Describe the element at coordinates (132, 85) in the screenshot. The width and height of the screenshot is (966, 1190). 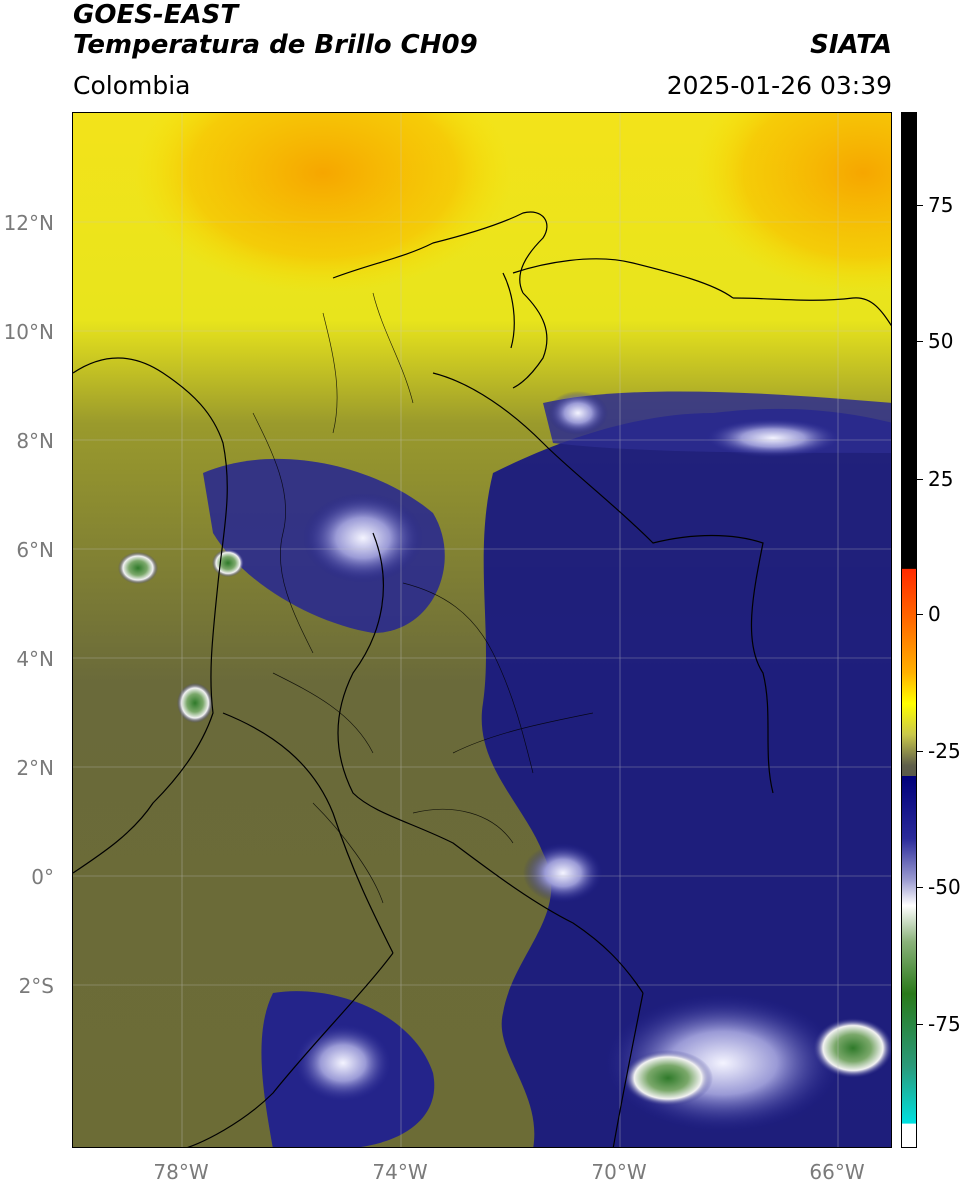
I see `region-label: Colombia` at that location.